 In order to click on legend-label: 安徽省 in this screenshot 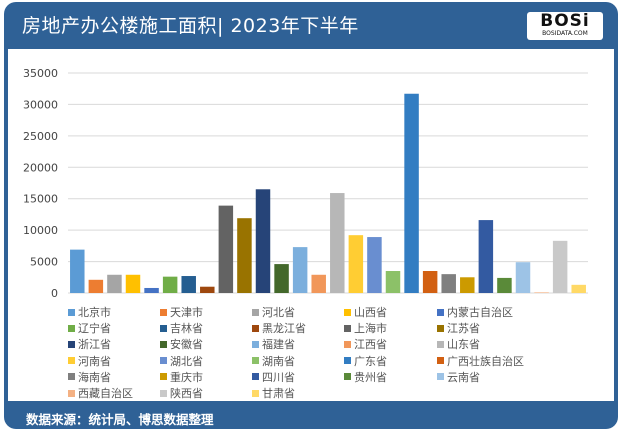, I will do `click(186, 345)`.